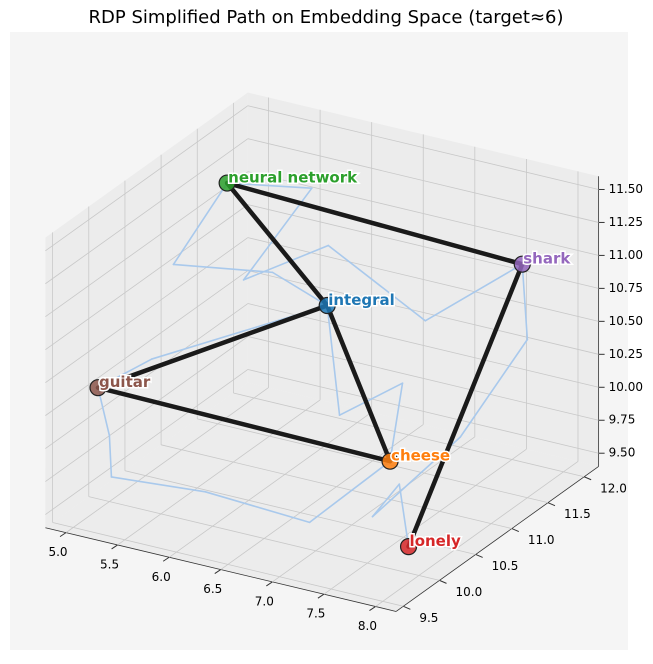 The image size is (653, 664). What do you see at coordinates (264, 601) in the screenshot?
I see `x-tick-label: 7.0` at bounding box center [264, 601].